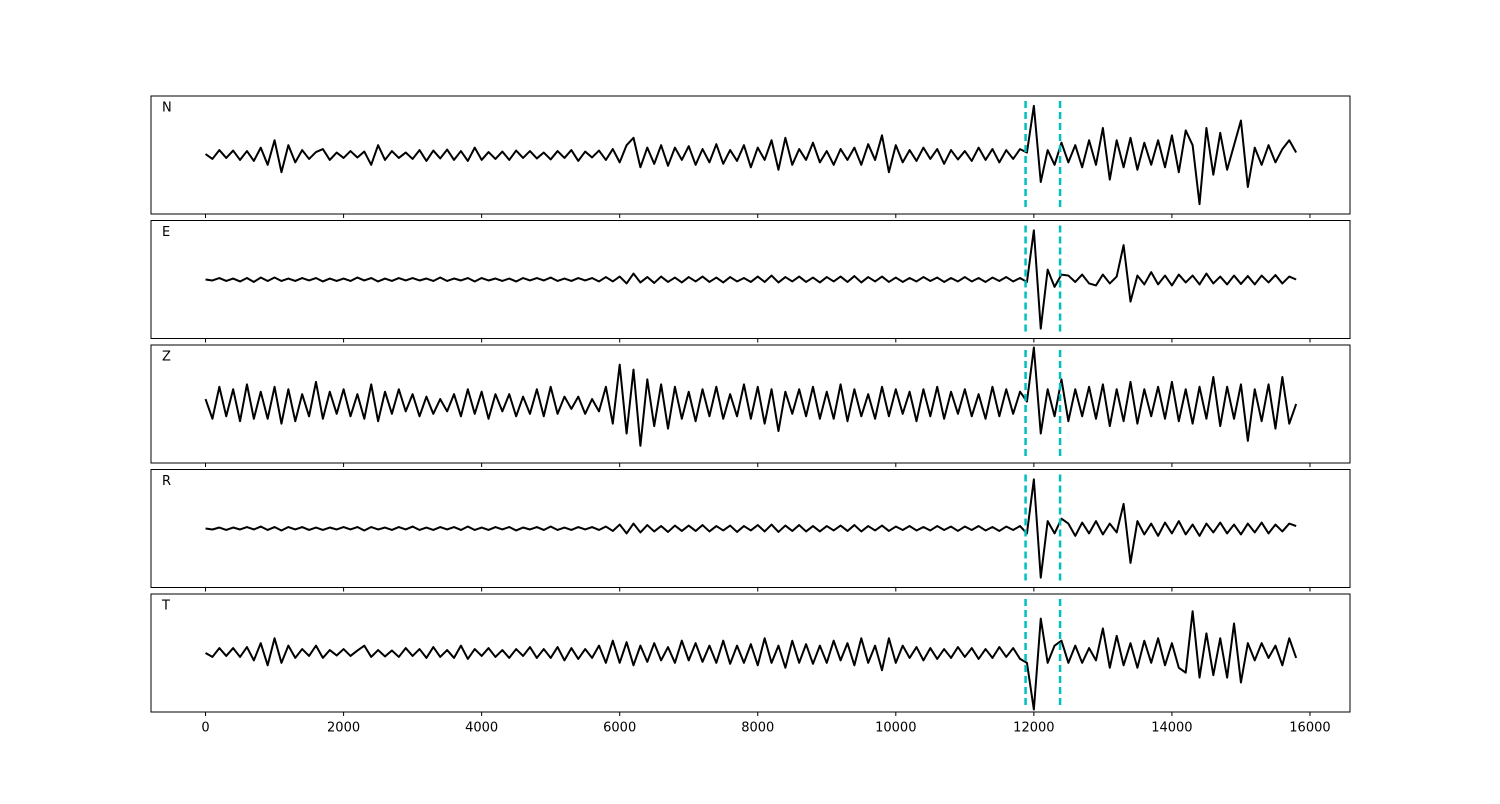 This screenshot has height=804, width=1500. Describe the element at coordinates (1309, 728) in the screenshot. I see `x-tick-label: 16000` at that location.